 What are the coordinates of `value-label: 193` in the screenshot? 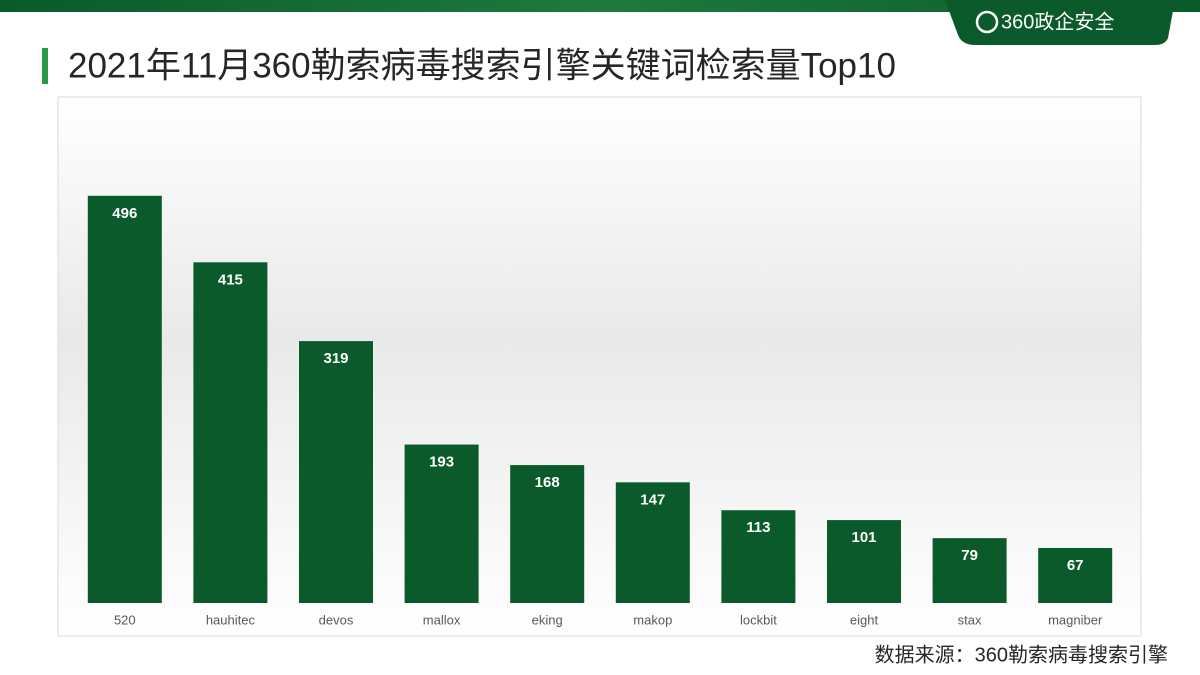 It's located at (441, 462).